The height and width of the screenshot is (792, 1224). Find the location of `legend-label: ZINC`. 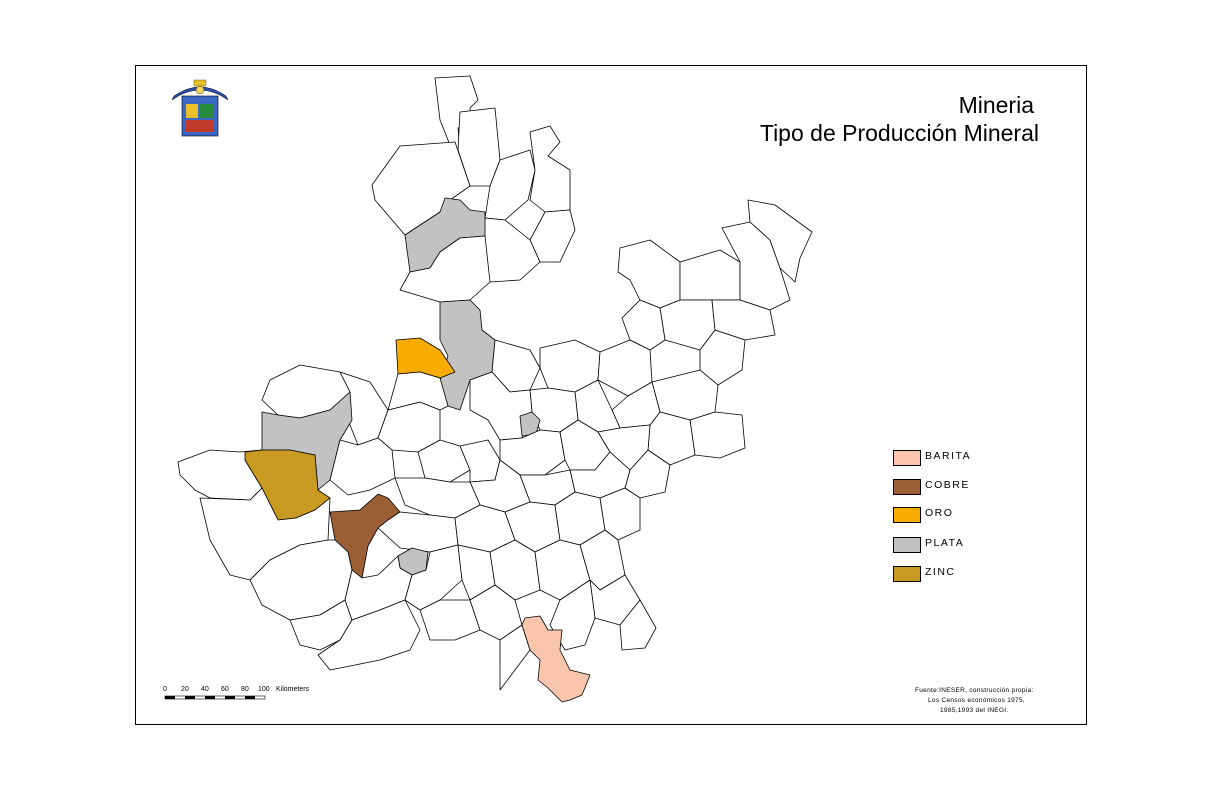

legend-label: ZINC is located at coordinates (940, 572).